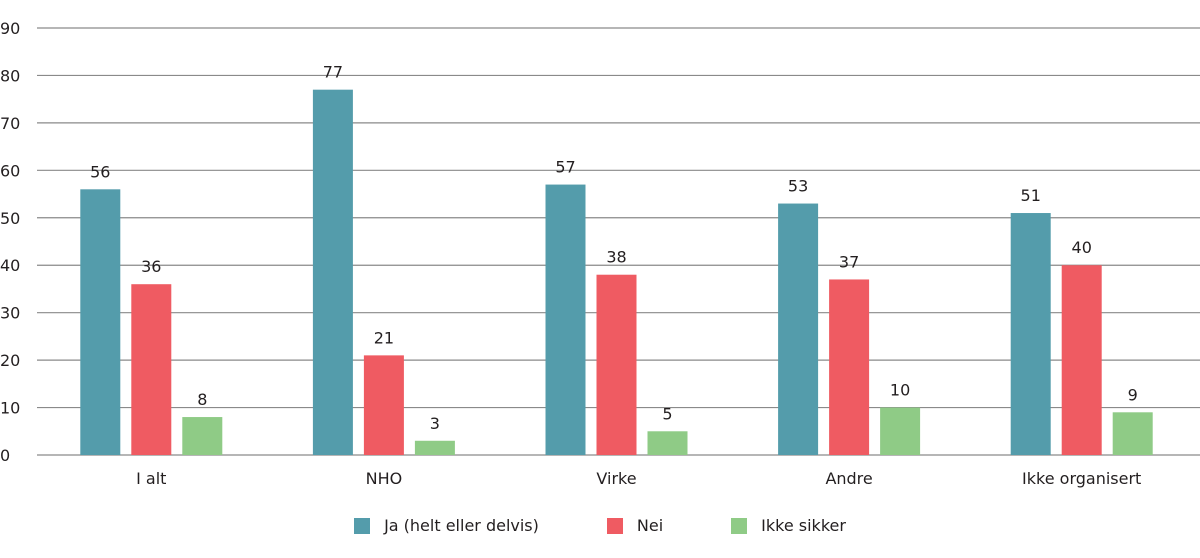 Image resolution: width=1200 pixels, height=558 pixels. Describe the element at coordinates (650, 525) in the screenshot. I see `legend-label: Nei` at that location.